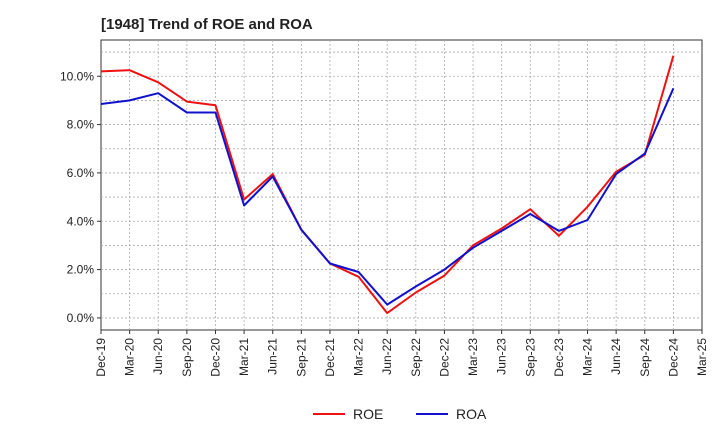 The width and height of the screenshot is (720, 440). What do you see at coordinates (616, 356) in the screenshot?
I see `x-tick-label: Jun-24` at bounding box center [616, 356].